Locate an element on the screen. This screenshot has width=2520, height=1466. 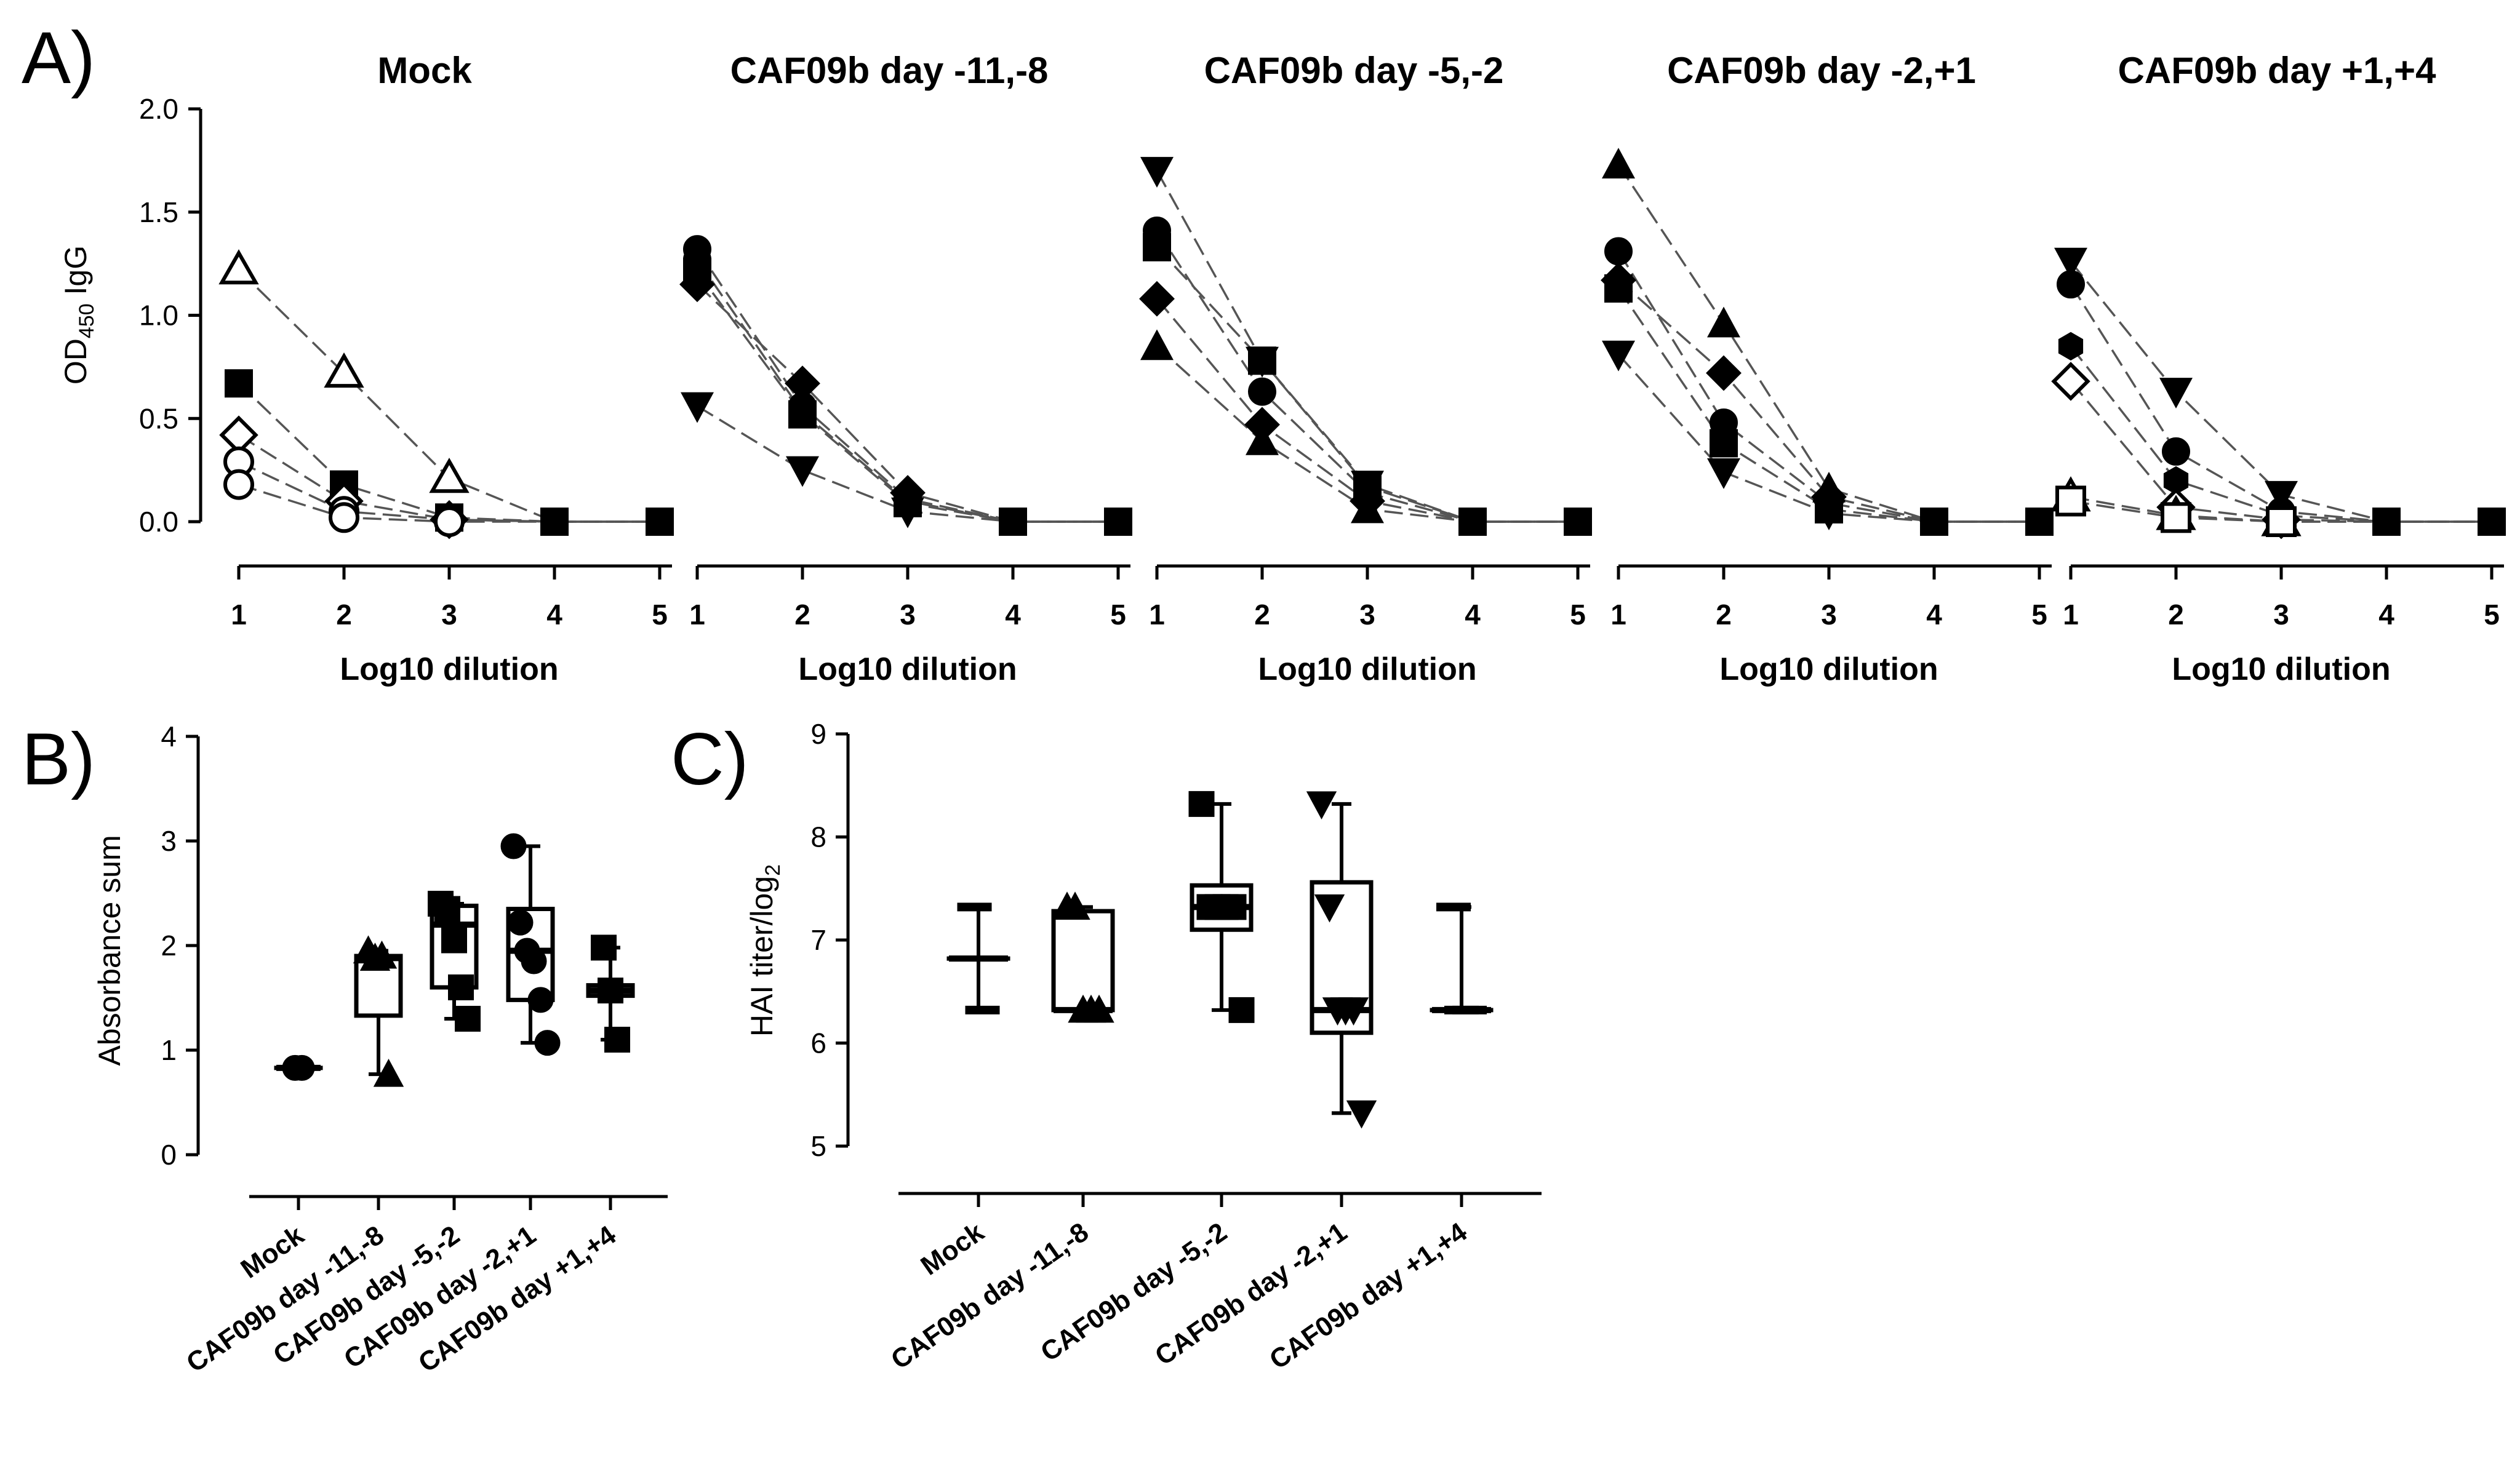
panel-a-subplot-title: Mock is located at coordinates (424, 70).